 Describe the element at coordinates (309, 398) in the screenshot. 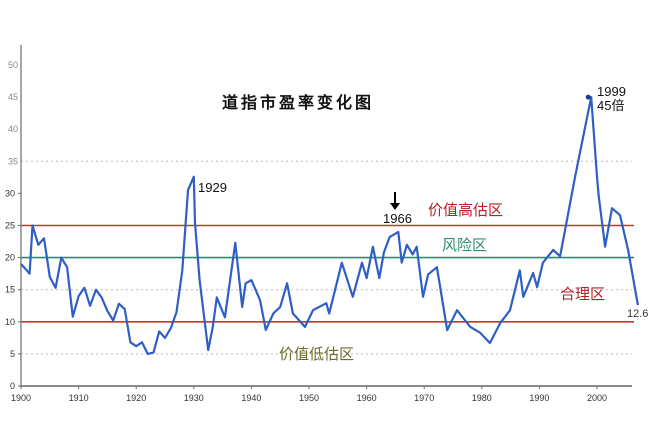

I see `x-tick-label: 1950` at that location.